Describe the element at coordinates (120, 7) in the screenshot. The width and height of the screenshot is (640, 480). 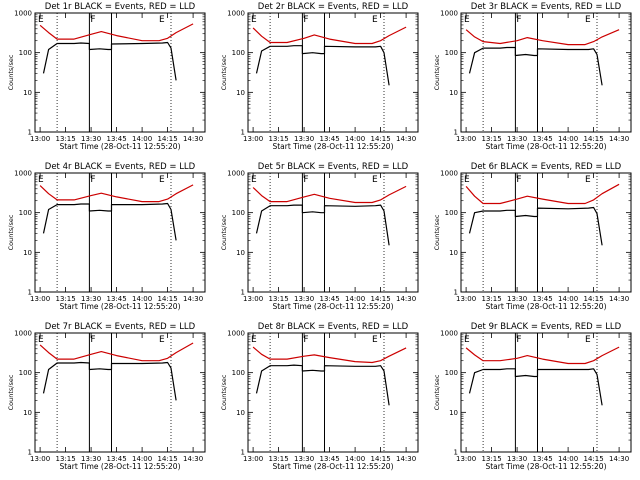
I see `chart-title: Det 1r BLACK = Events, RED = LLD` at that location.